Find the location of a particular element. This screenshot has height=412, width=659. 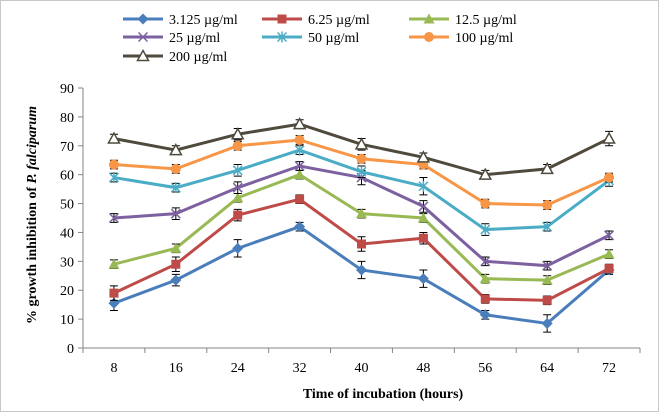

x-tick-label: 64 is located at coordinates (547, 368).